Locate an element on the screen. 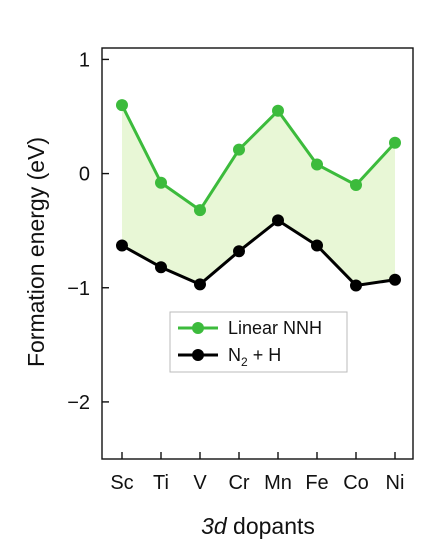  x-tick-label-mn: Mn is located at coordinates (278, 483).